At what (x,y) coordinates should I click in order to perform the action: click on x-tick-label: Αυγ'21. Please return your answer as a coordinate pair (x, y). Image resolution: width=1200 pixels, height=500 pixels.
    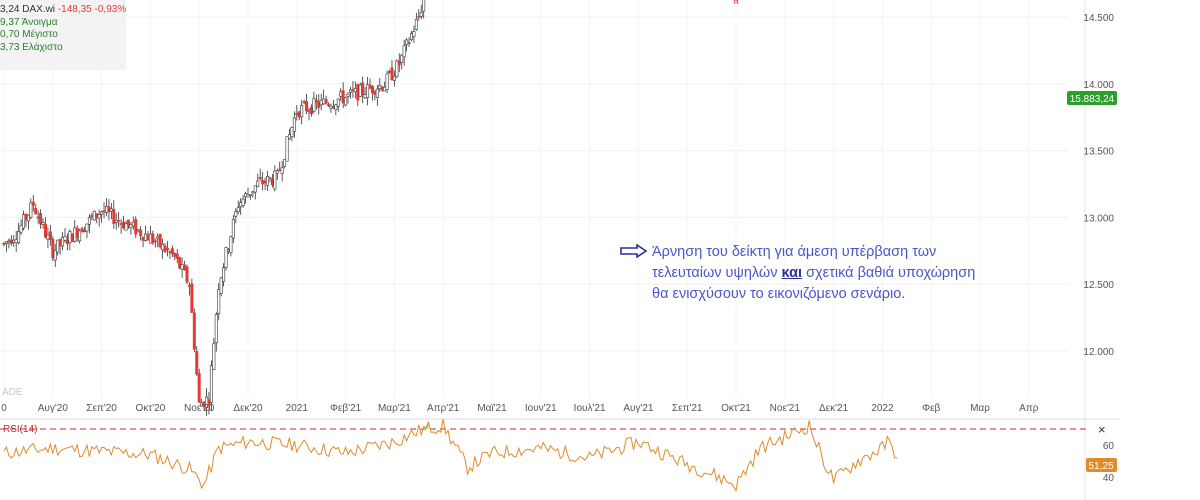
    Looking at the image, I should click on (638, 408).